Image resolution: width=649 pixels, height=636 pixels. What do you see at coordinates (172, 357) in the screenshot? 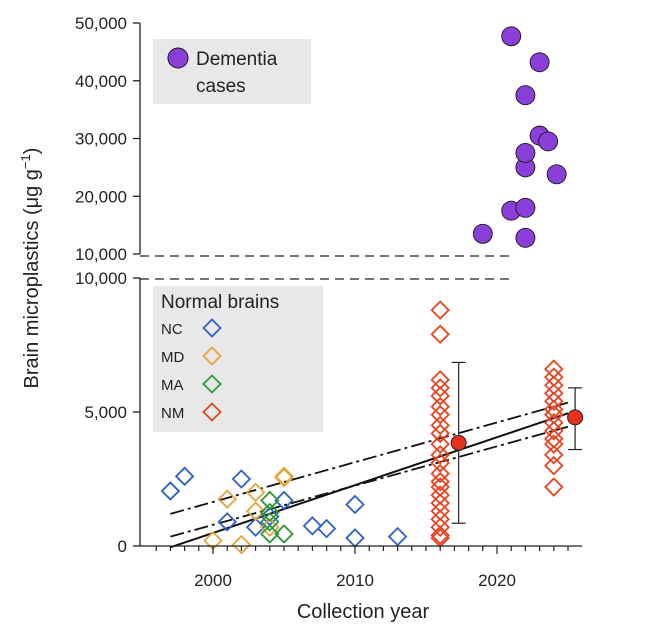
I see `legend-key-md: MD` at bounding box center [172, 357].